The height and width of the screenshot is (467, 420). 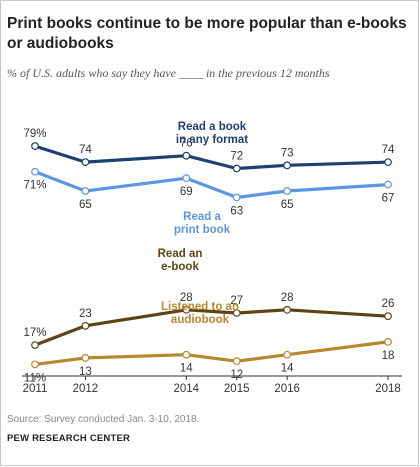 I want to click on data-label: 67, so click(x=388, y=199).